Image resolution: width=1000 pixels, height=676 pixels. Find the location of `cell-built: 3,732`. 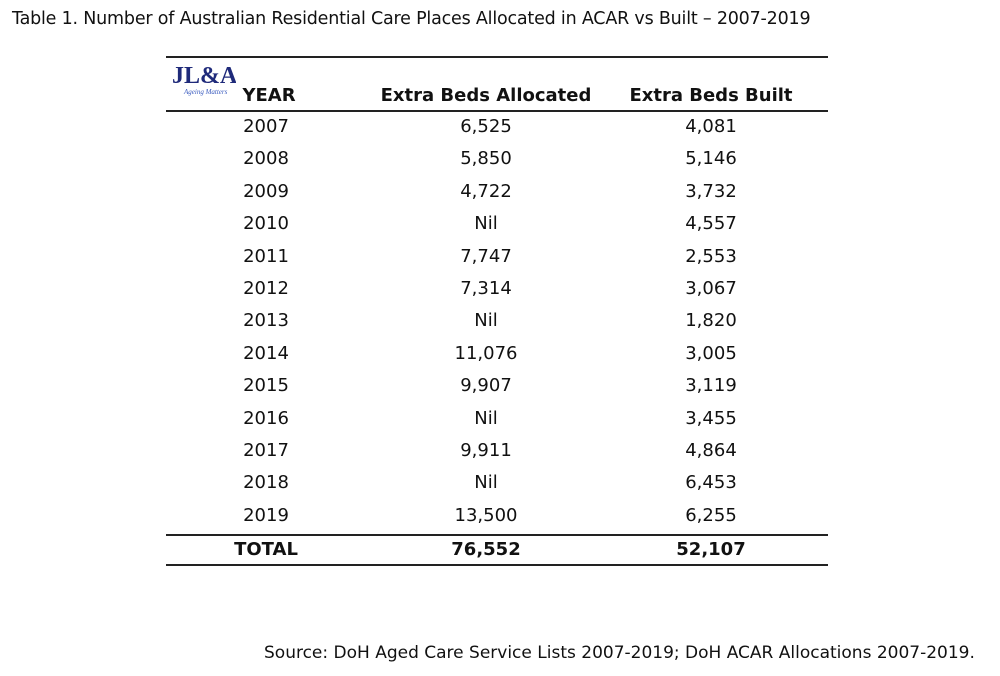

cell-built: 3,732 is located at coordinates (711, 191).